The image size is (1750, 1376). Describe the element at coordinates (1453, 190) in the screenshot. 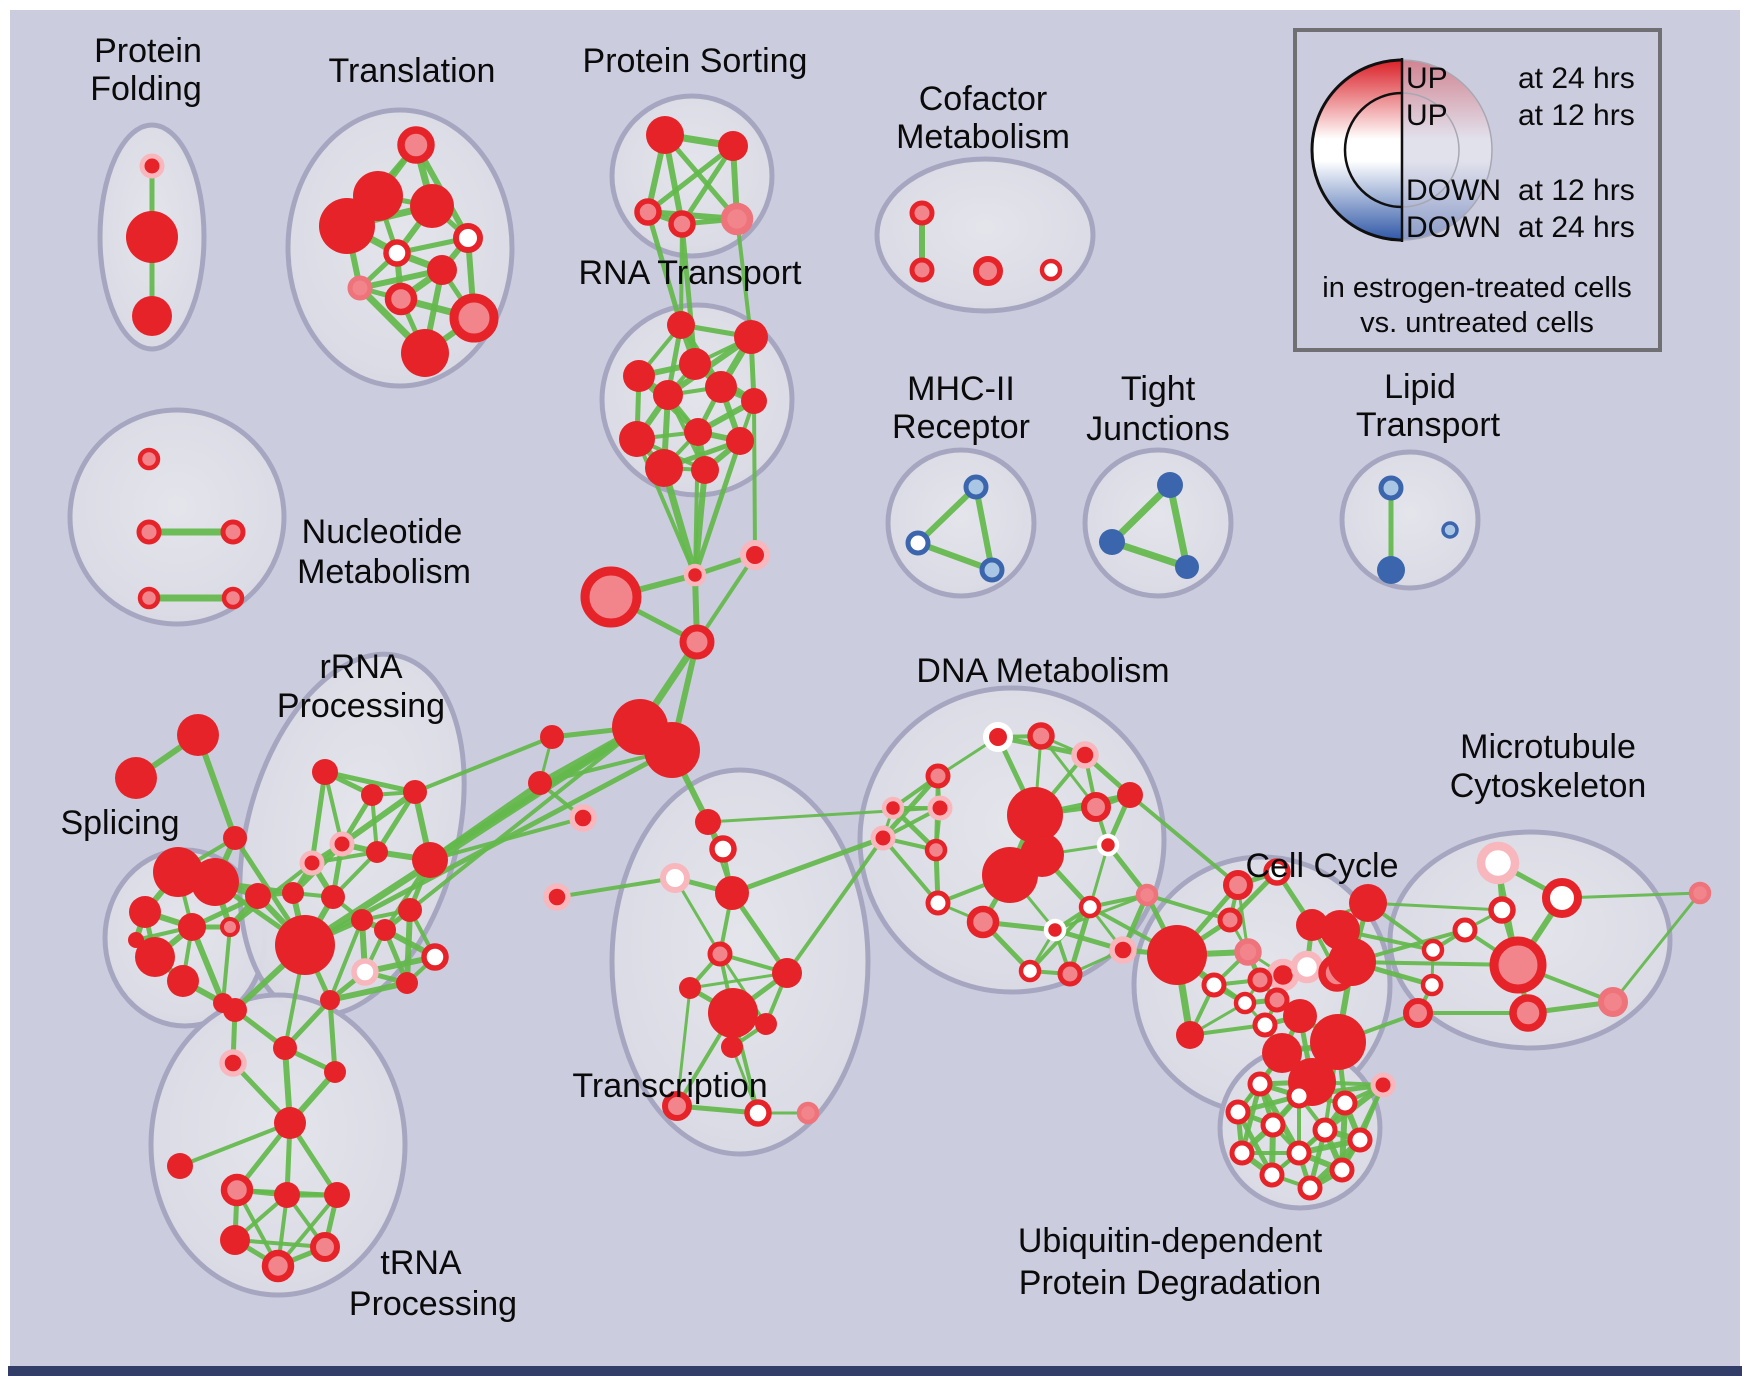

I see `legend-down-12-direction: DOWN` at that location.